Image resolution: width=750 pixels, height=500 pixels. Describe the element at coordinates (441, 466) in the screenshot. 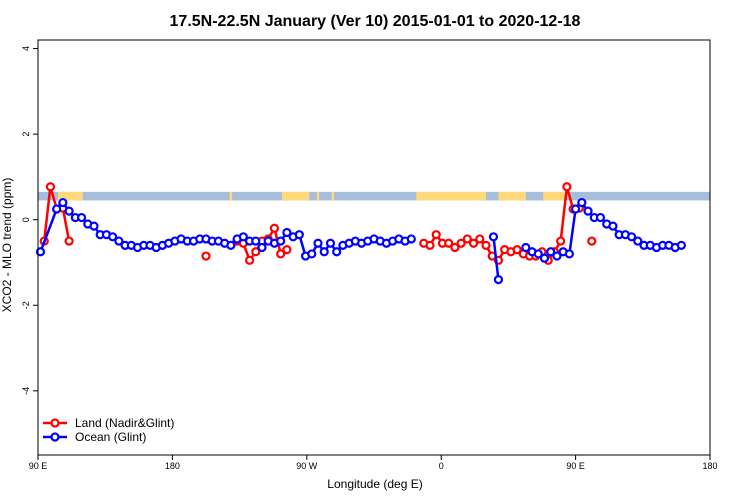

I see `x-tick-label-3: 0` at that location.